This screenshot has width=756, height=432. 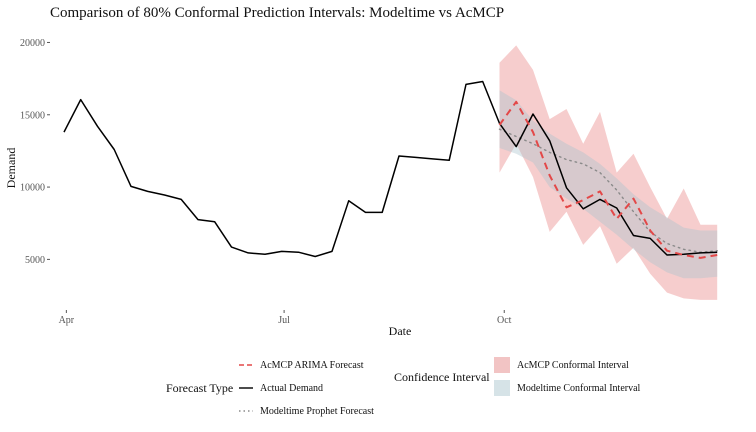 I want to click on legend-label-actual: Actual Demand, so click(x=291, y=388).